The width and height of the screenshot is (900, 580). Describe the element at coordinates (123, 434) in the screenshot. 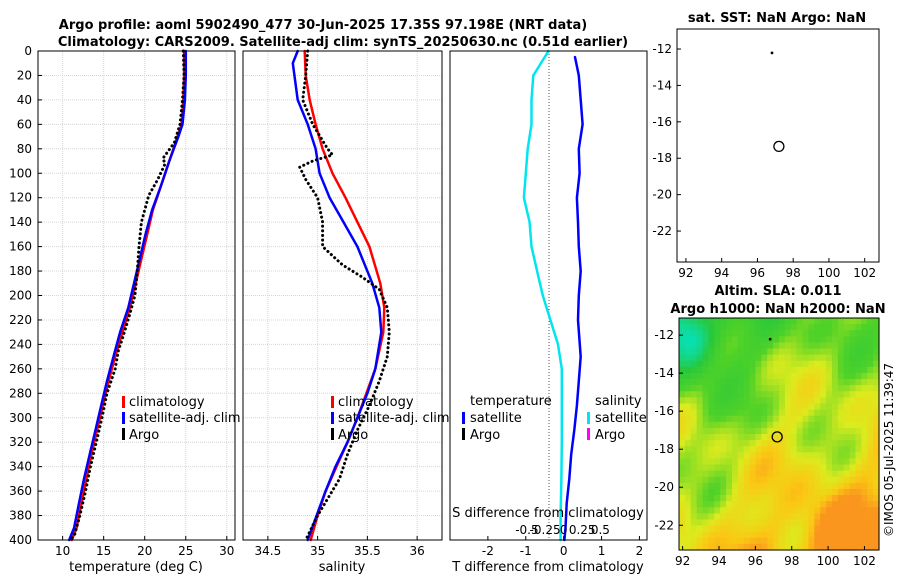

I see `legend-swatch-argo` at that location.